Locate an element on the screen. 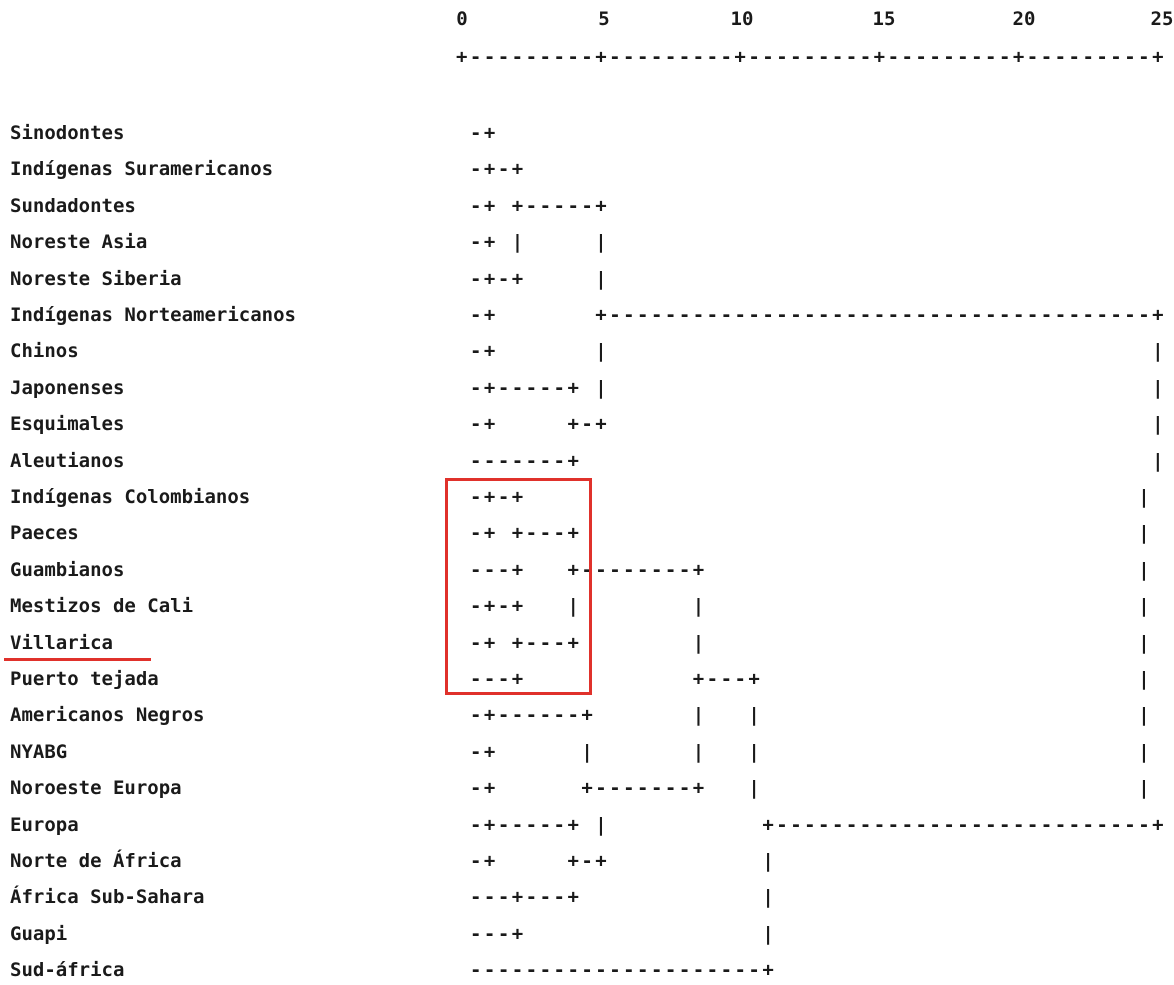 The image size is (1174, 985). tree-branch: -+ +-------+ | | is located at coordinates (811, 788).